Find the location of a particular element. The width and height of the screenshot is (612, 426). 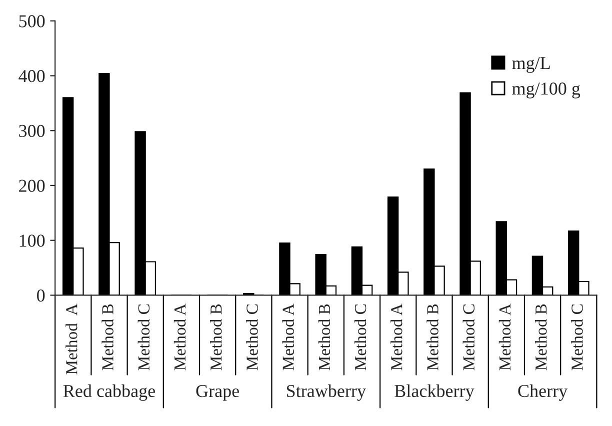

text: Grape is located at coordinates (217, 392).